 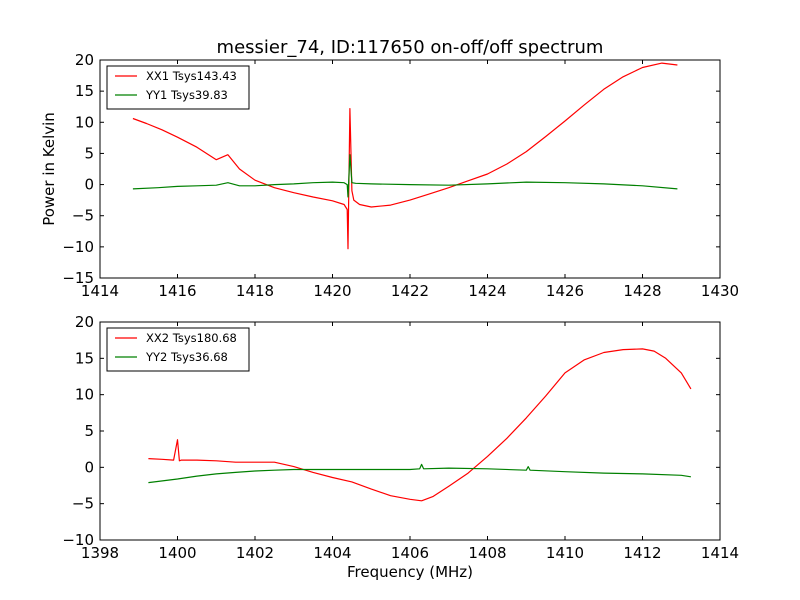 What do you see at coordinates (487, 553) in the screenshot?
I see `x-tick-label: 1408` at bounding box center [487, 553].